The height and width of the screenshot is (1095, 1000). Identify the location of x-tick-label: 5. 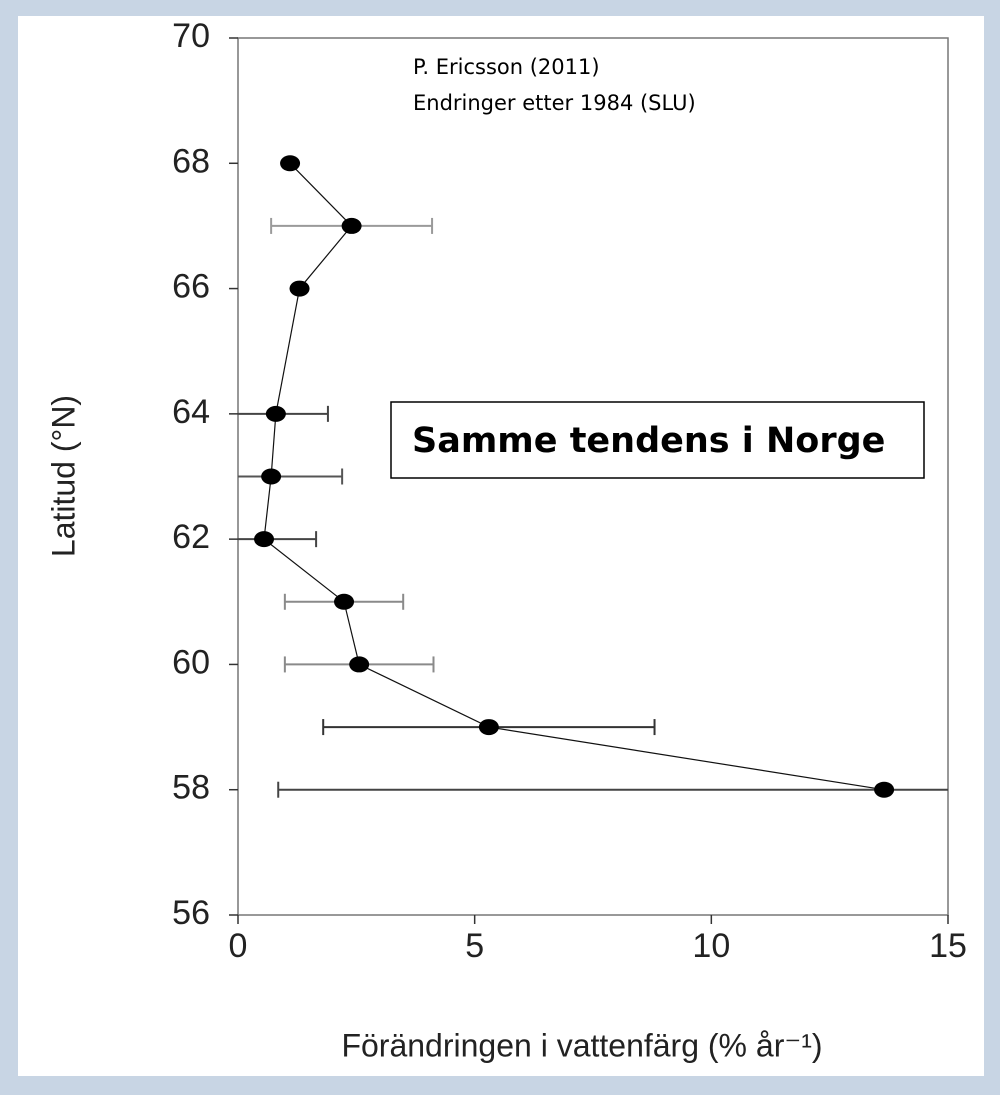
(474, 946).